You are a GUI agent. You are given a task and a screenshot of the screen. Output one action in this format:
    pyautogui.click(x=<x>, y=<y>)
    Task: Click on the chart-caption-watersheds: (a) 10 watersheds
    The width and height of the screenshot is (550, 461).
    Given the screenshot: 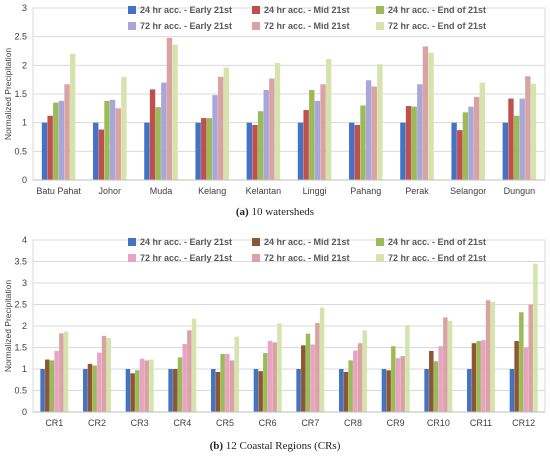 What is the action you would take?
    pyautogui.click(x=275, y=212)
    